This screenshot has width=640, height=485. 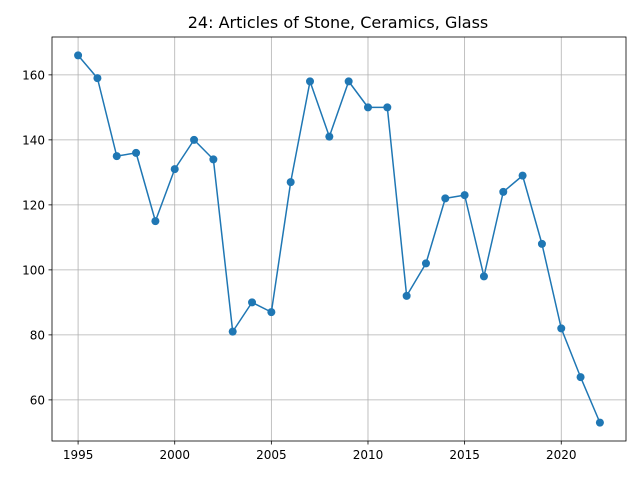 What do you see at coordinates (78, 455) in the screenshot?
I see `x-tick-label: 1995` at bounding box center [78, 455].